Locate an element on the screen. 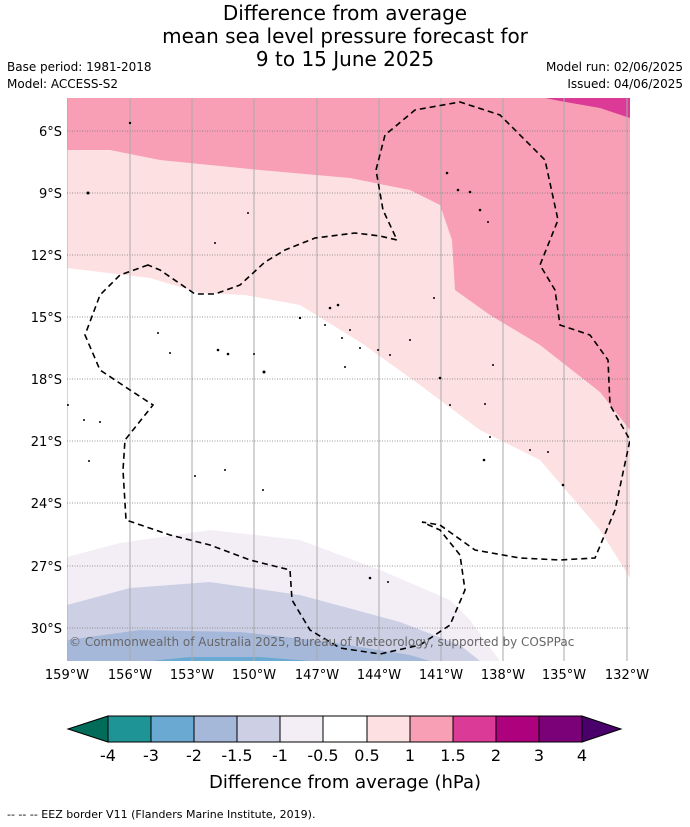 The height and width of the screenshot is (827, 690). colorbar-tick: 0.5 is located at coordinates (366, 755).